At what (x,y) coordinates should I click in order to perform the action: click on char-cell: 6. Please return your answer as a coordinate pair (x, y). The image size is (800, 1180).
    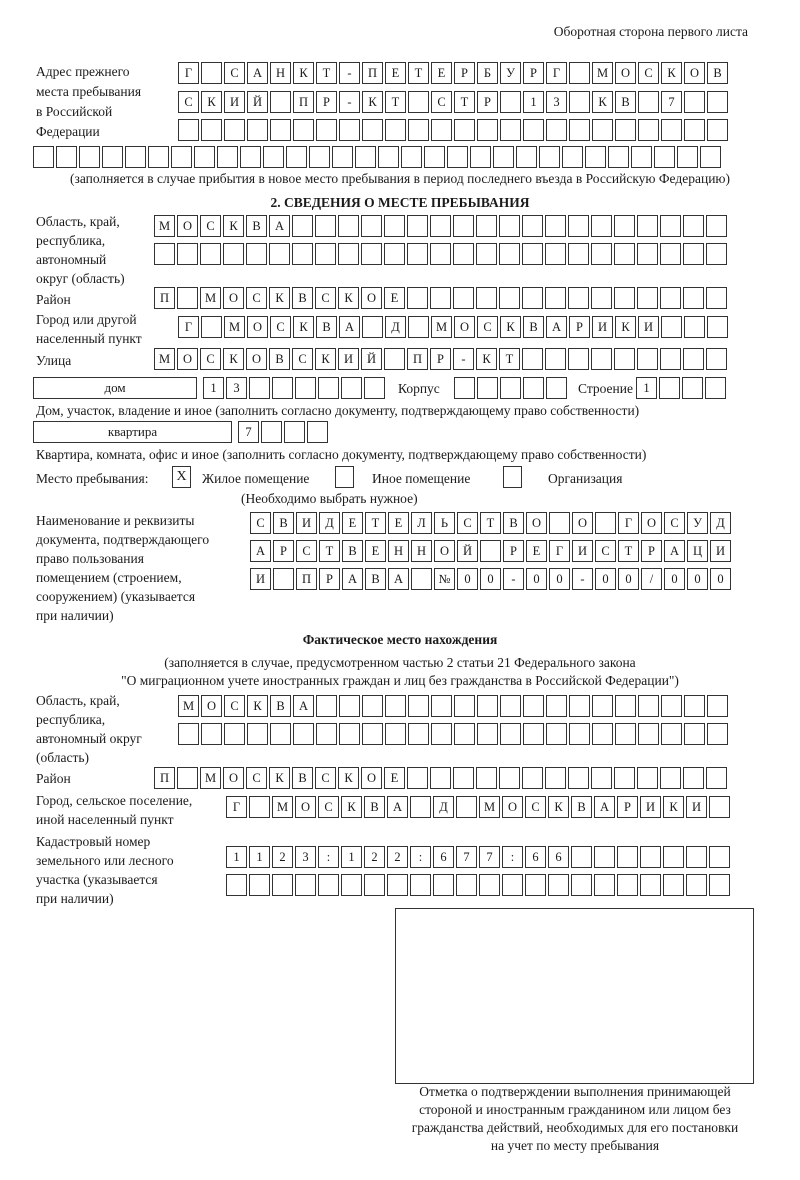
    Looking at the image, I should click on (558, 857).